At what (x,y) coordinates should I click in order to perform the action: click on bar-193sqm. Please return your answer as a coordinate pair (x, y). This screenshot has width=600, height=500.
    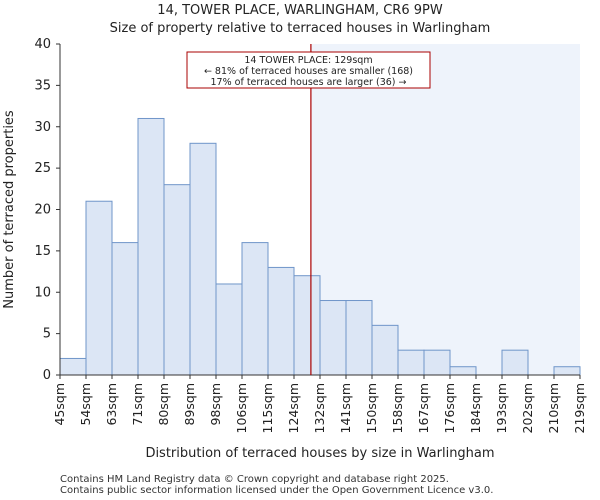
    Looking at the image, I should click on (515, 362).